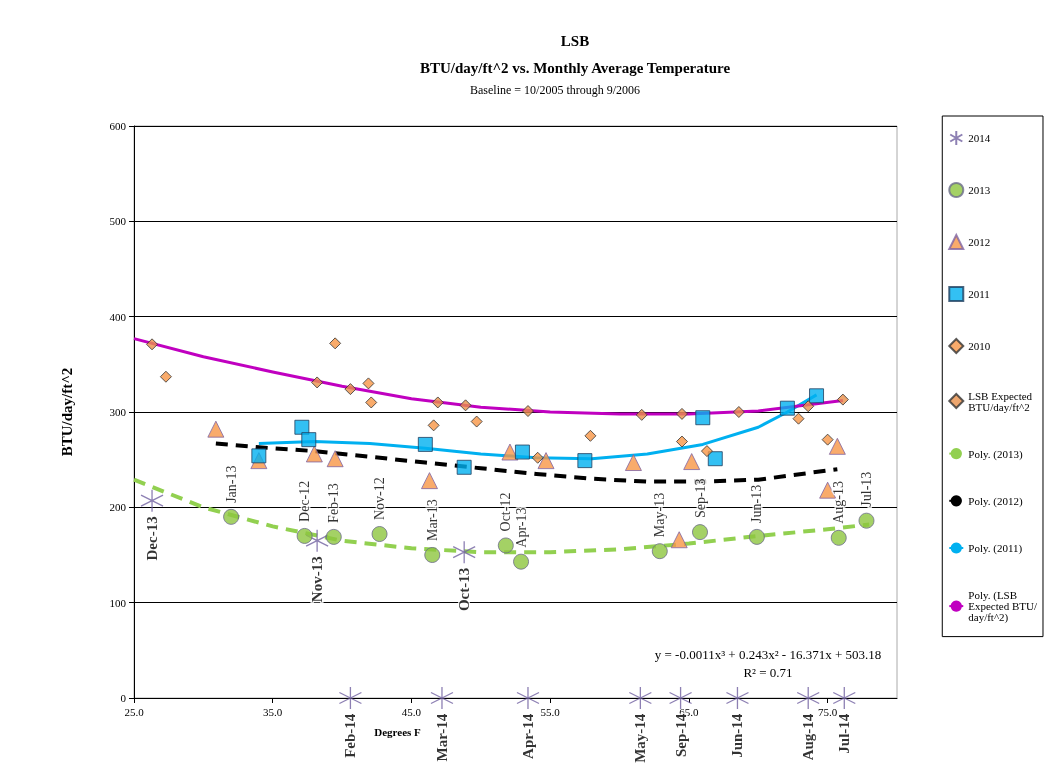  I want to click on data-label: Jul-14, so click(844, 733).